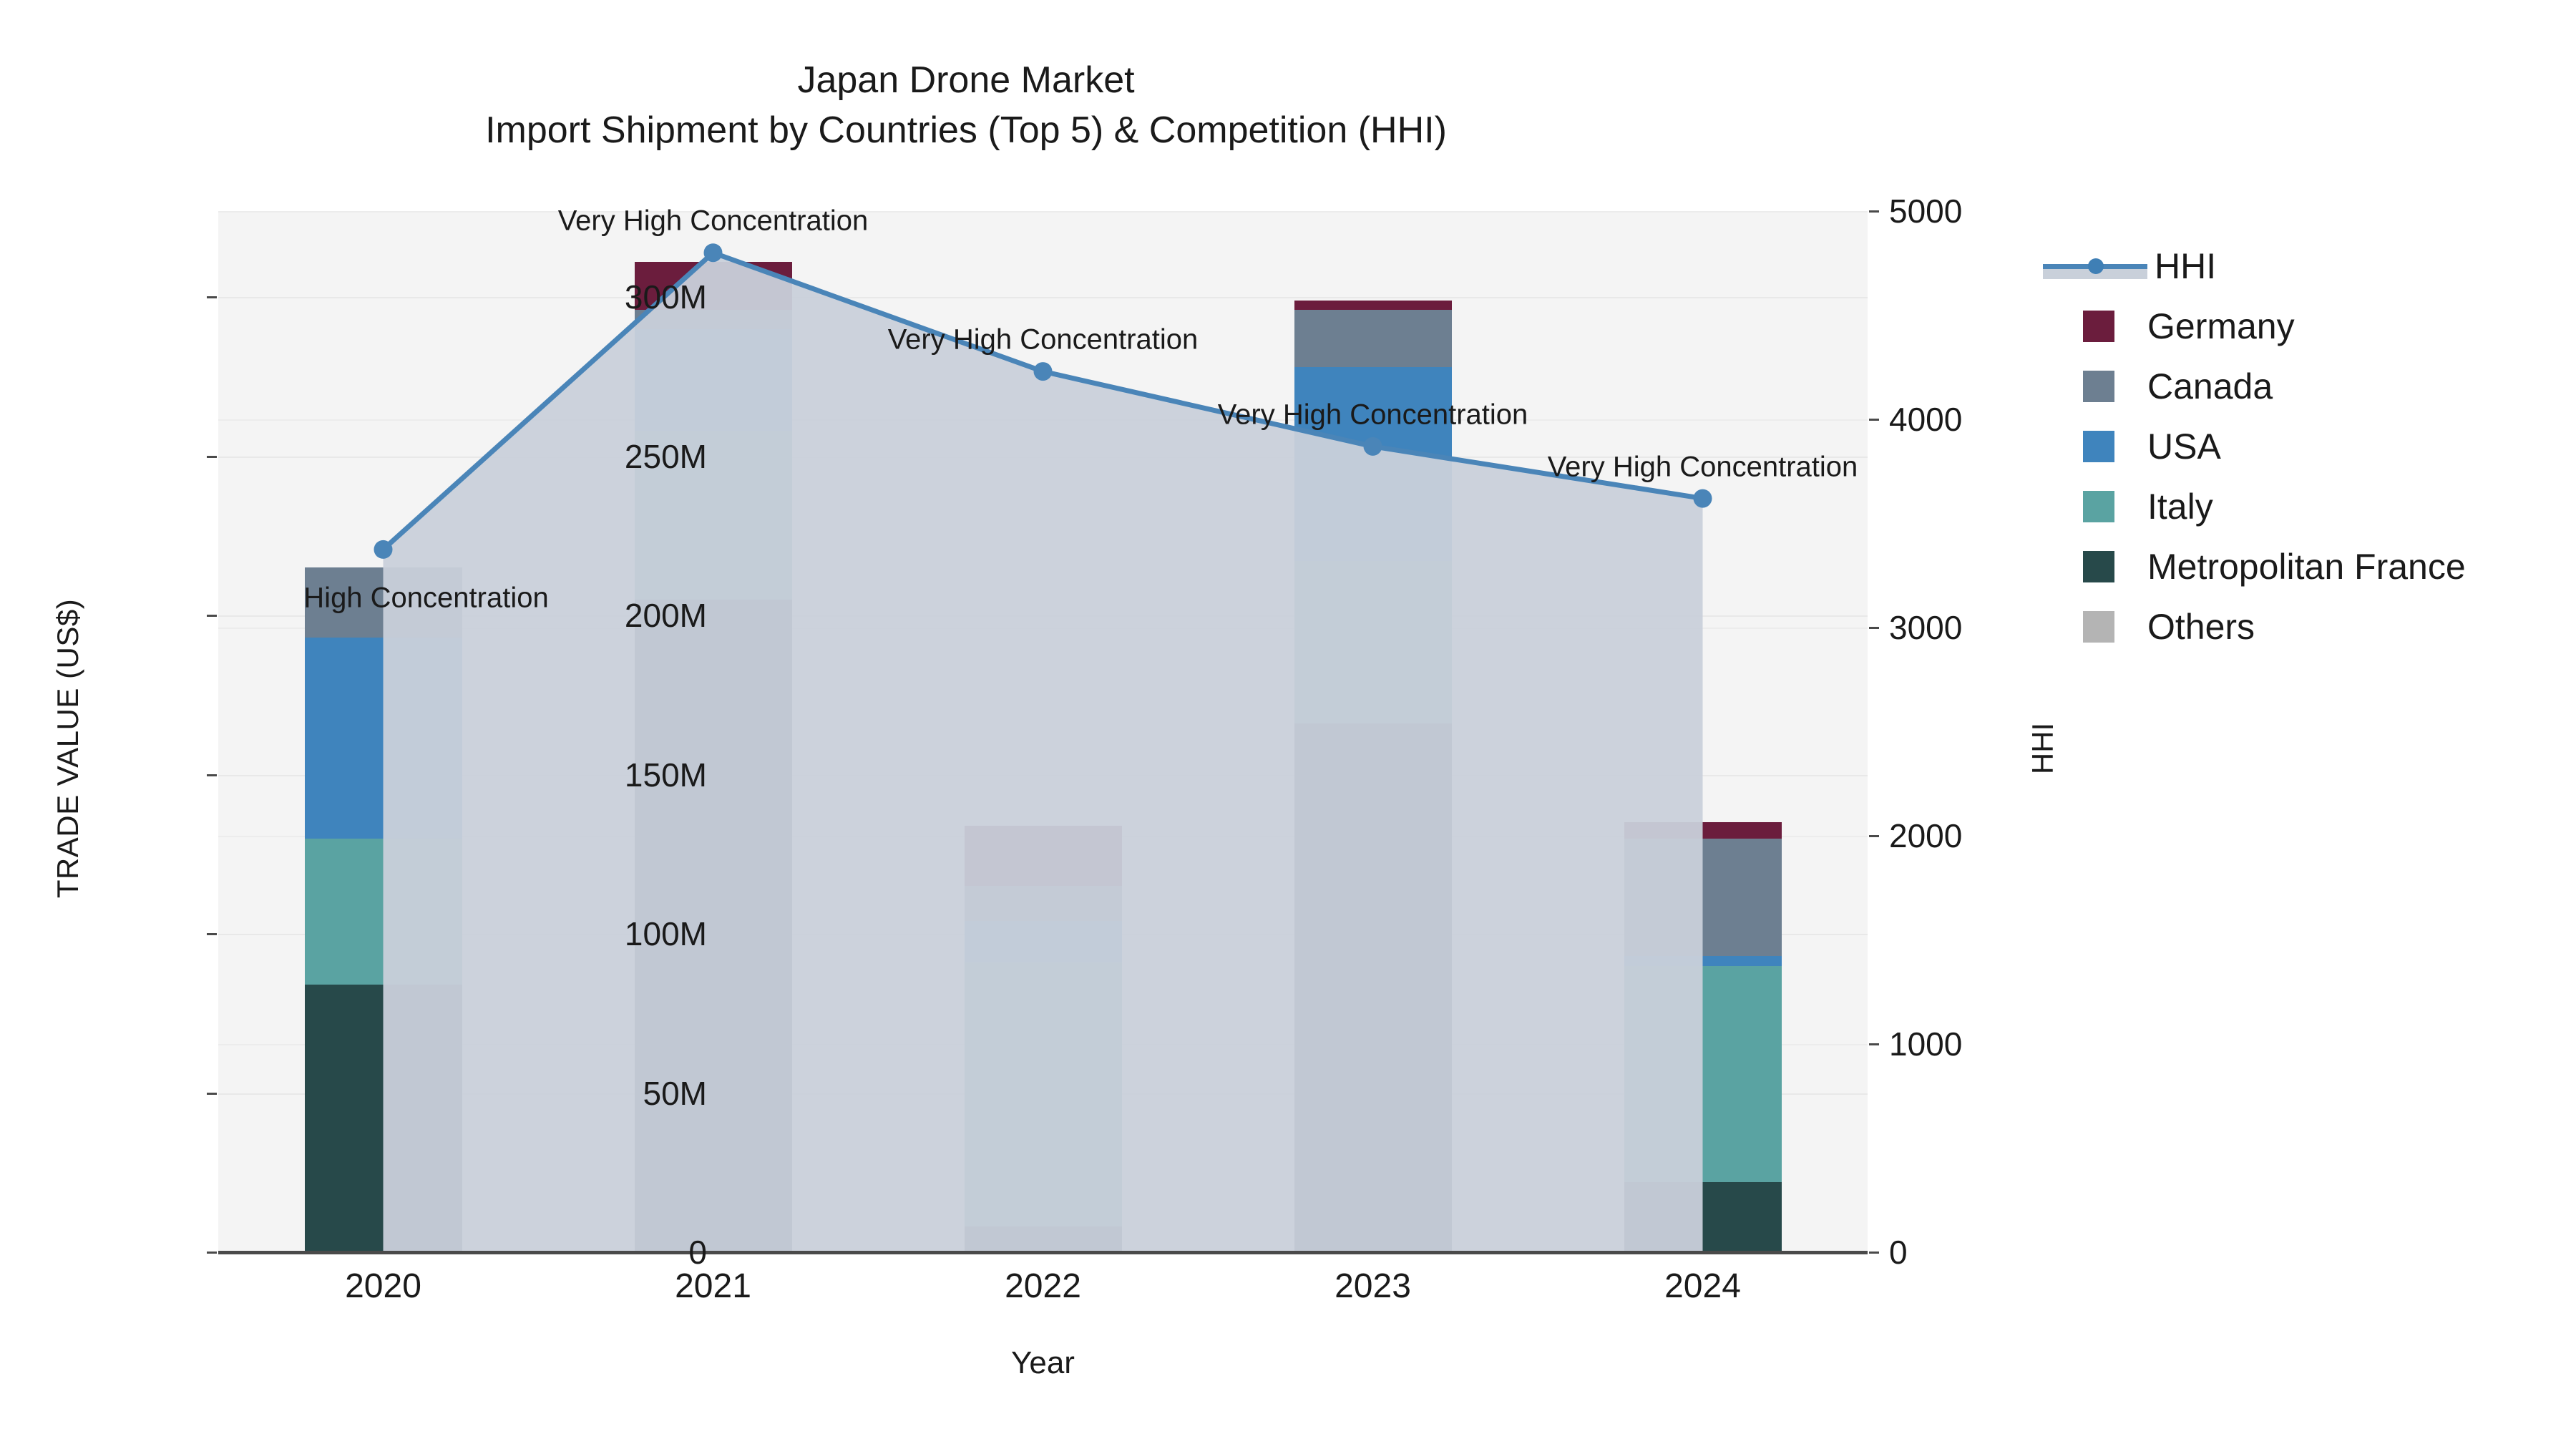 The height and width of the screenshot is (1449, 2576). I want to click on y2-axis-tick-label: 0, so click(1898, 1252).